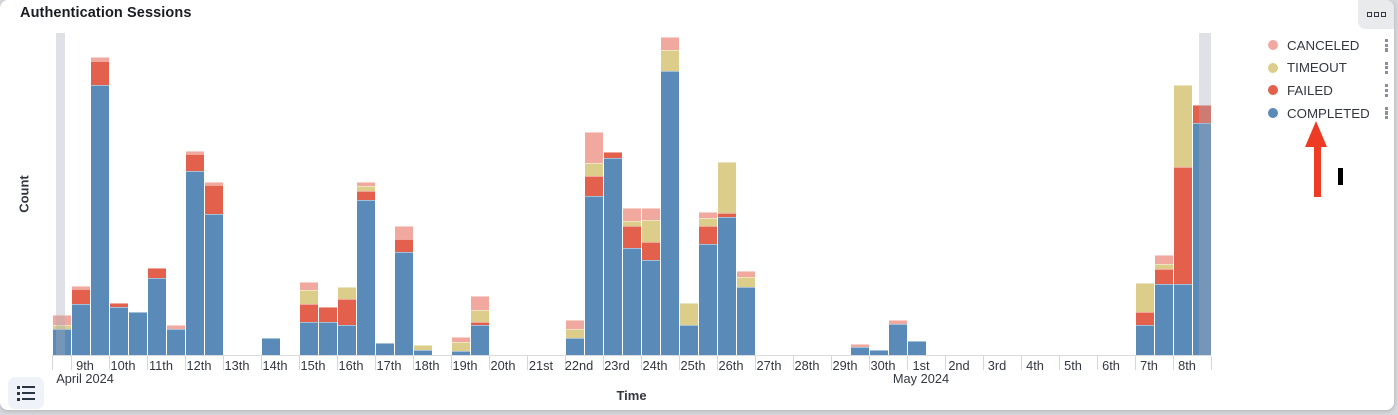  What do you see at coordinates (1329, 45) in the screenshot?
I see `legend-item-canceled: CANCELED` at bounding box center [1329, 45].